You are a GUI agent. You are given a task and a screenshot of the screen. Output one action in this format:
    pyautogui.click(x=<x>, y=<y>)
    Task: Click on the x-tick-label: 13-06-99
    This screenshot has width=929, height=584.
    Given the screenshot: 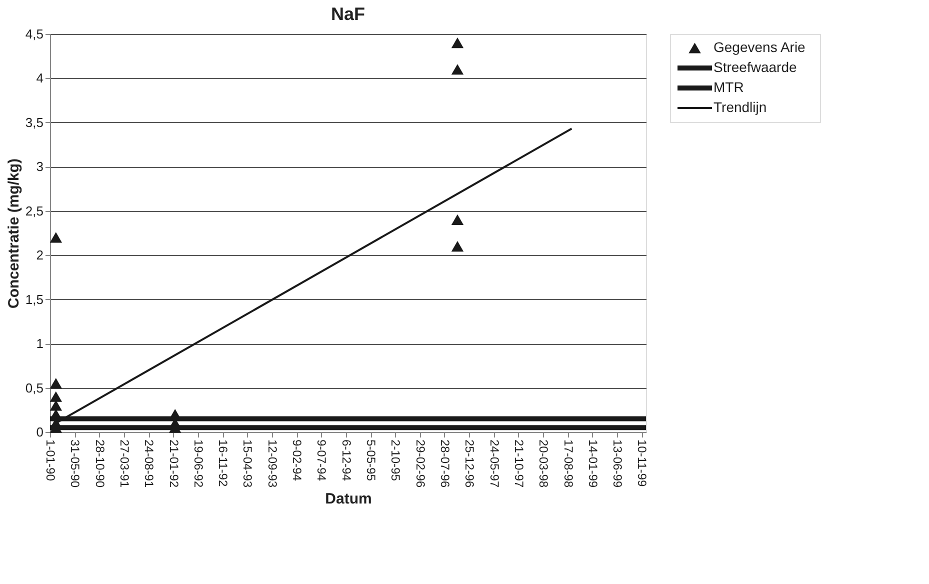 What is the action you would take?
    pyautogui.click(x=617, y=464)
    